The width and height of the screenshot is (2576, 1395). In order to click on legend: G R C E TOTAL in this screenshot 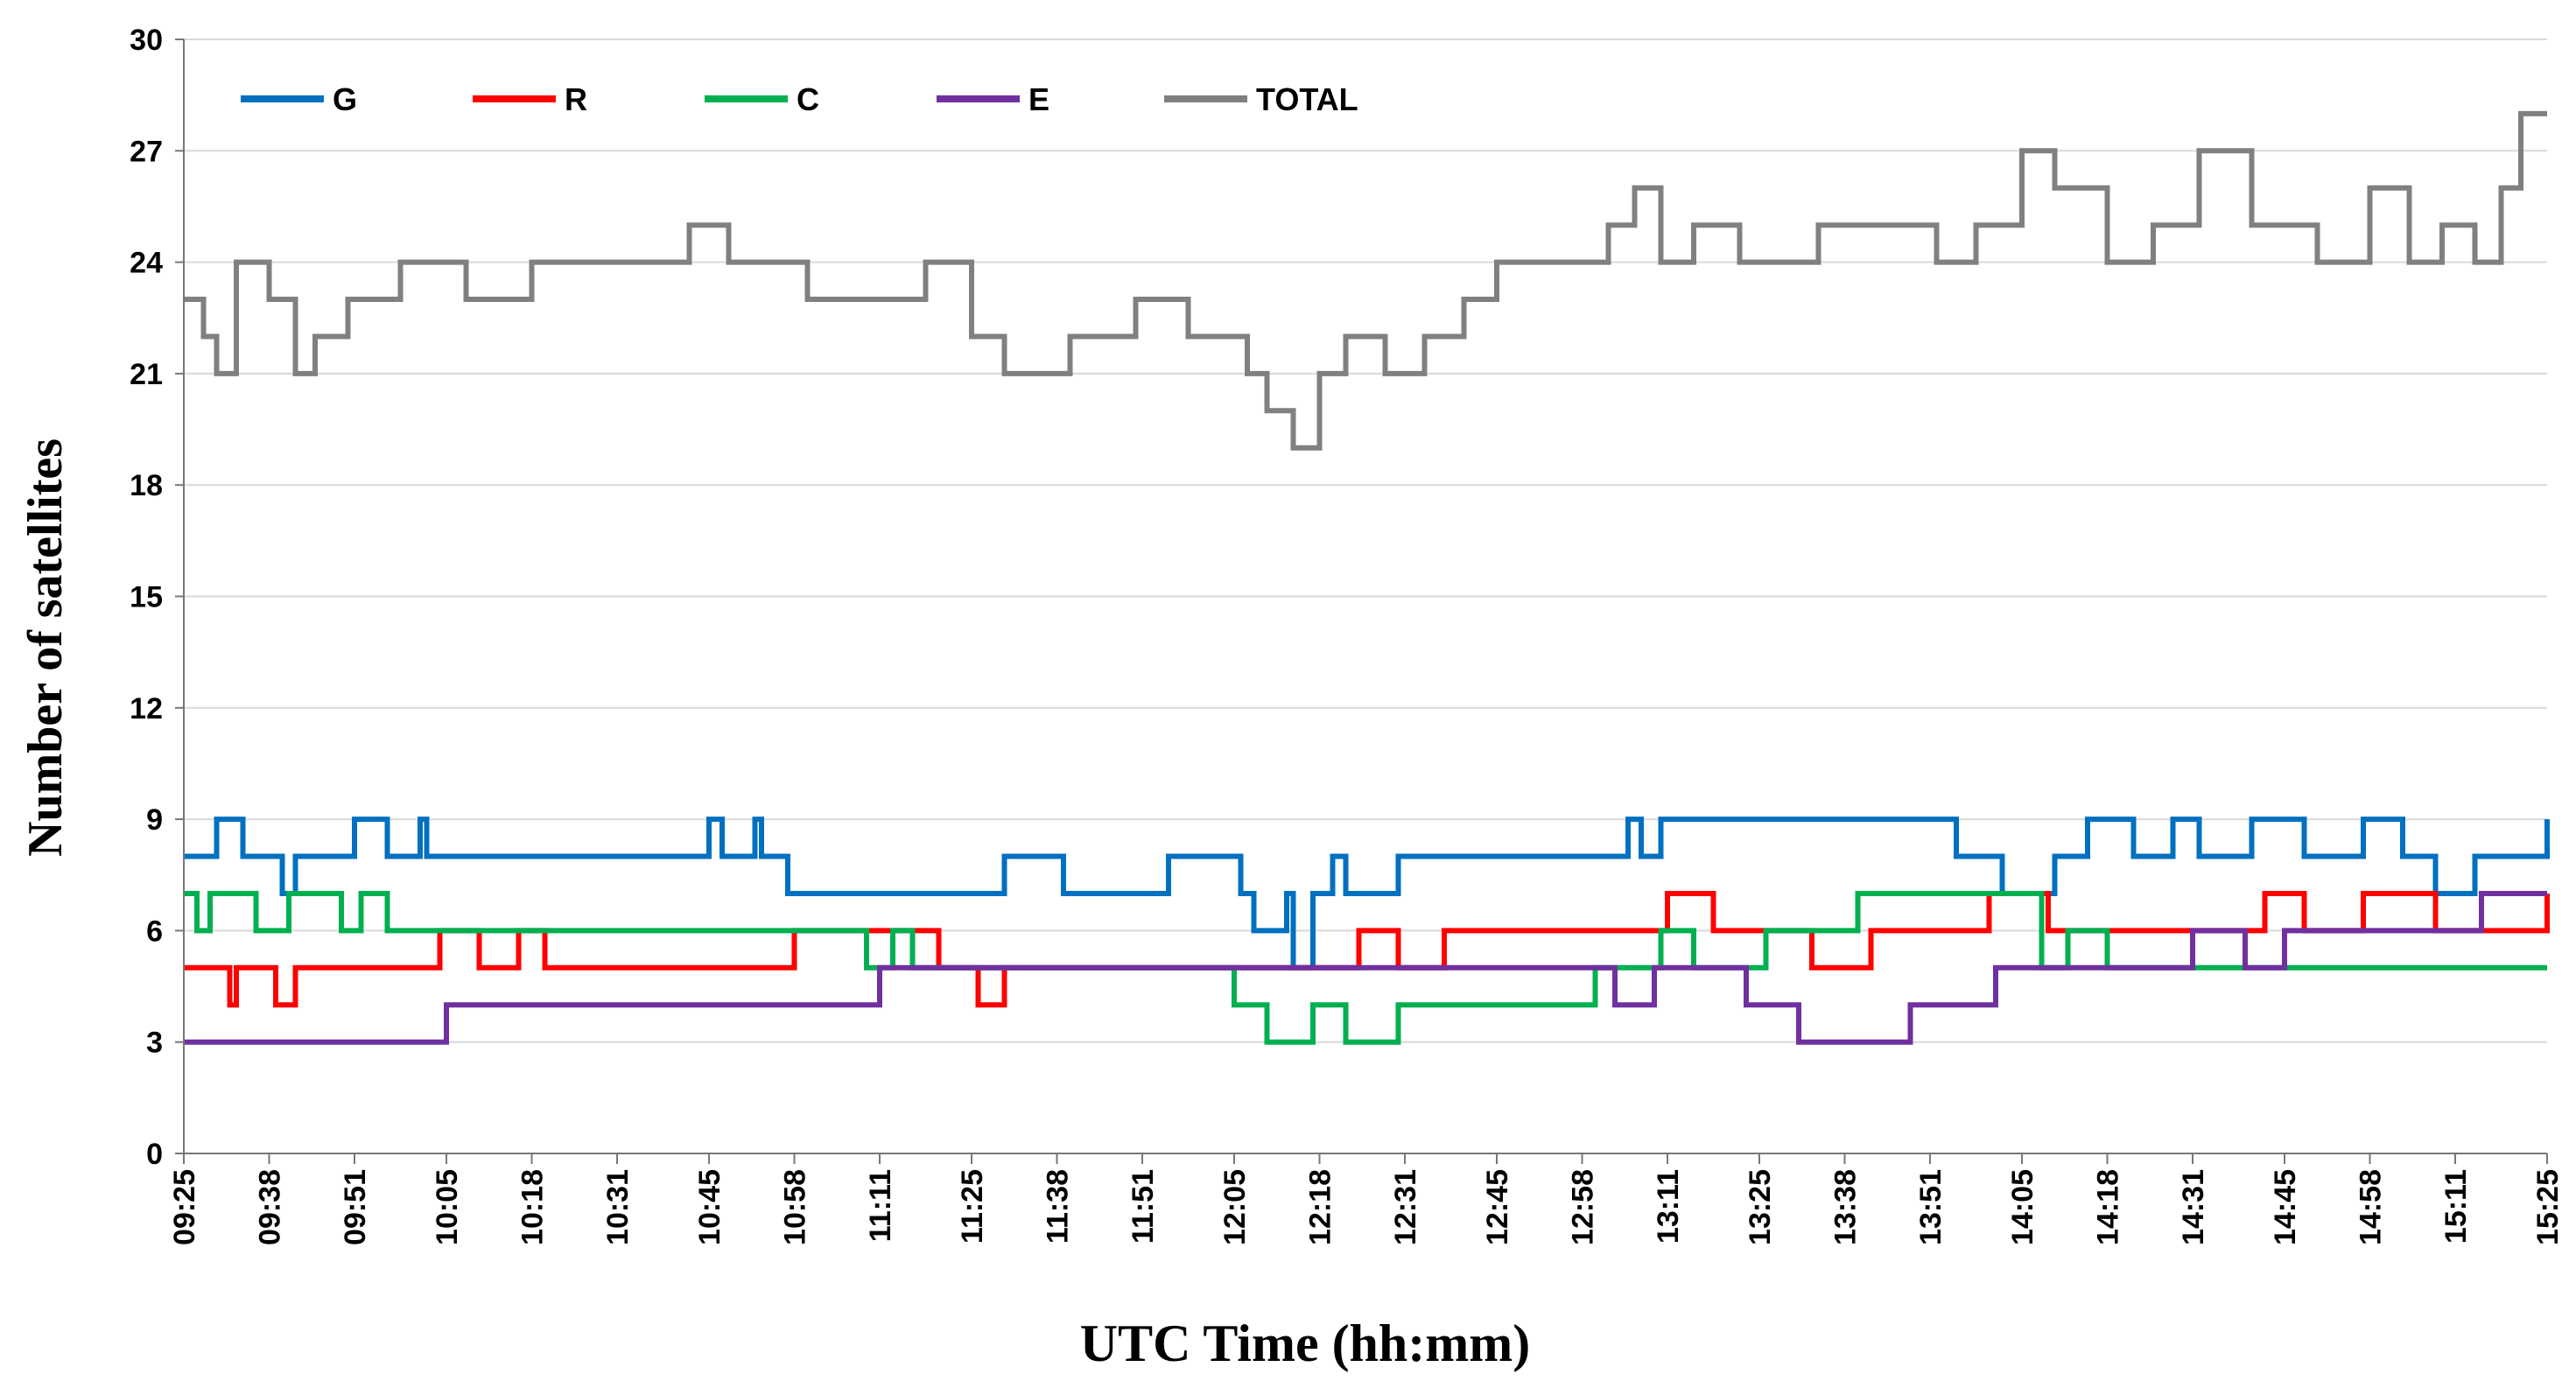, I will do `click(799, 99)`.